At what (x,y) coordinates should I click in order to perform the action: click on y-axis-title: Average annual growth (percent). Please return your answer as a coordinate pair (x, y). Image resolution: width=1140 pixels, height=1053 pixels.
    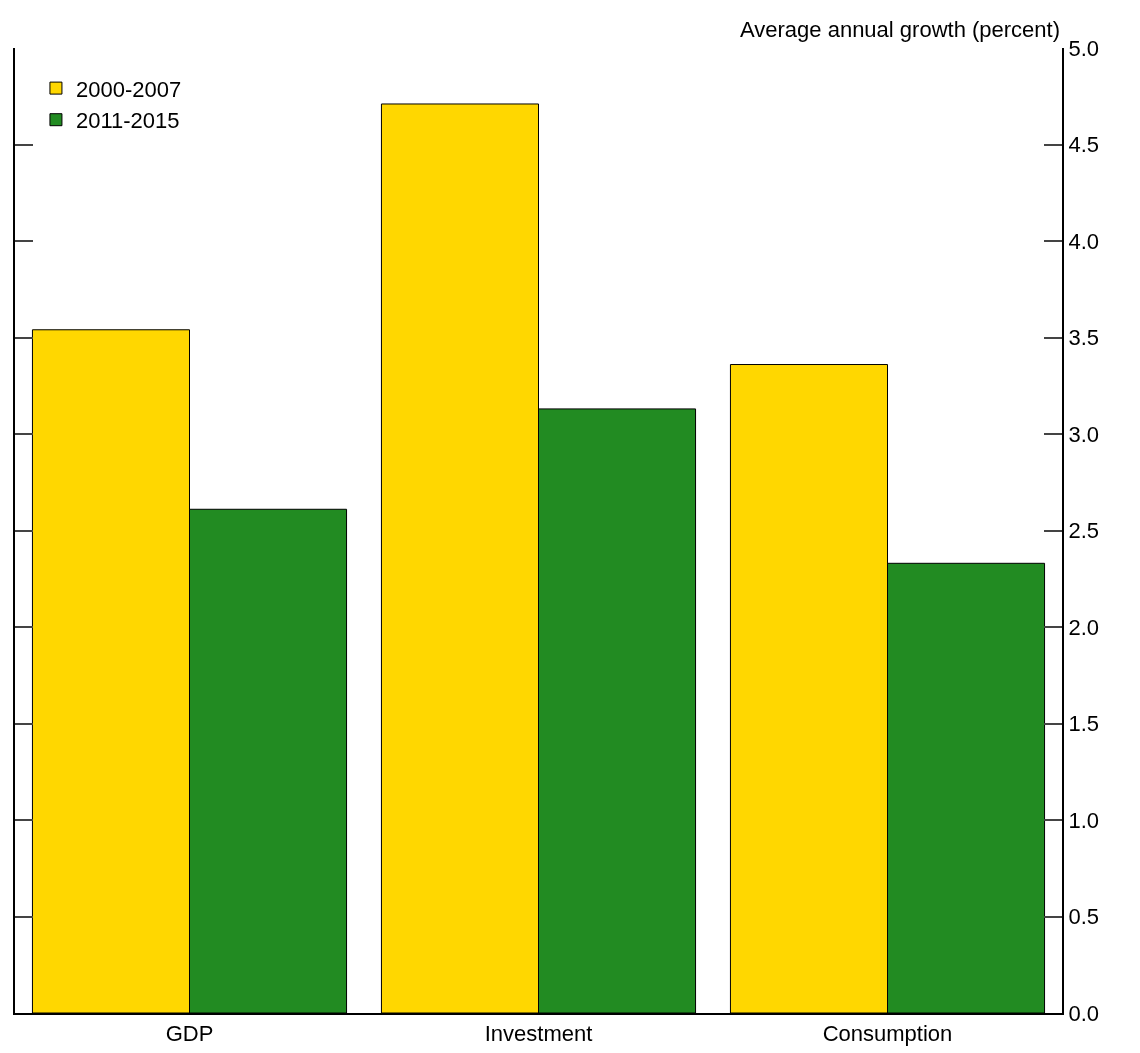
    Looking at the image, I should click on (900, 29).